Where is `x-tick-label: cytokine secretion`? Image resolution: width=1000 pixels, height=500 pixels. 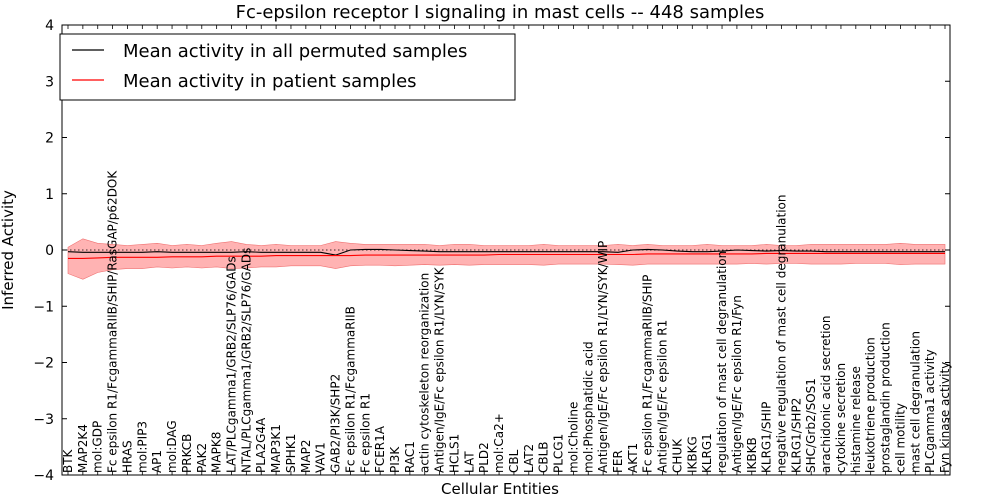 x-tick-label: cytokine secretion is located at coordinates (841, 418).